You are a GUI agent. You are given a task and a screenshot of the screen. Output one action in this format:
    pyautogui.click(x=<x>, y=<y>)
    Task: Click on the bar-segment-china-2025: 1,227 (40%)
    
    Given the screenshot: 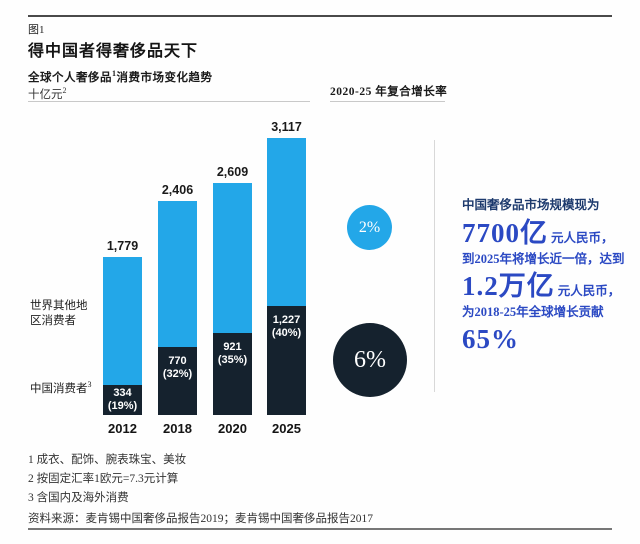 What is the action you would take?
    pyautogui.click(x=286, y=360)
    